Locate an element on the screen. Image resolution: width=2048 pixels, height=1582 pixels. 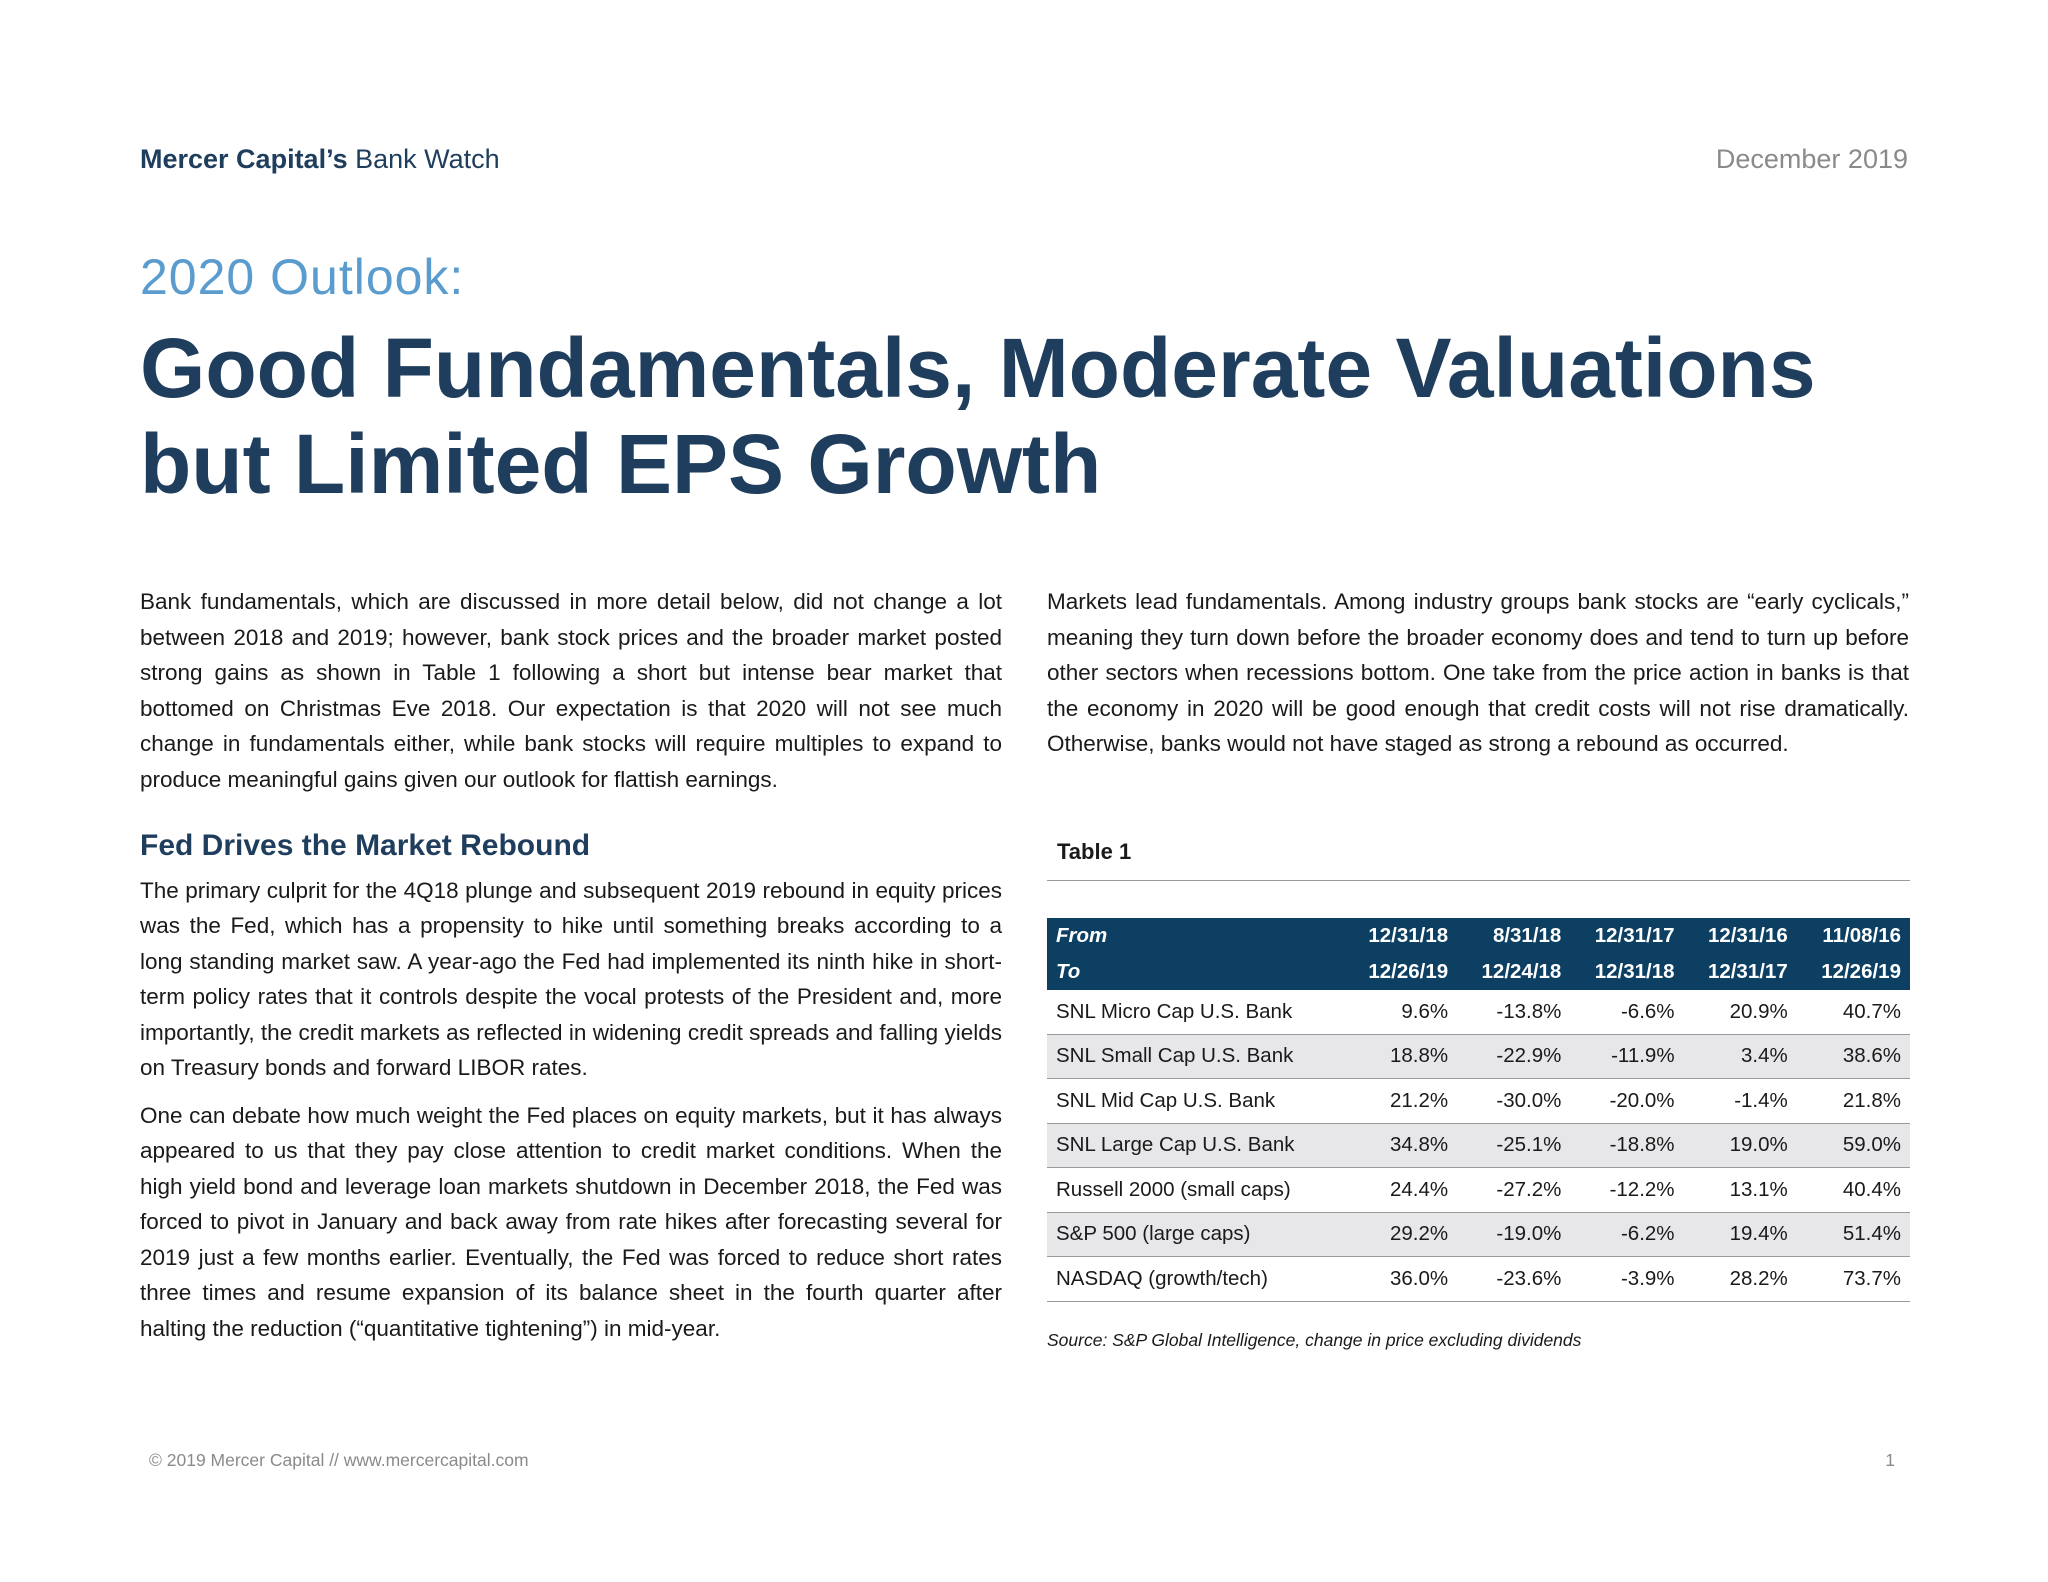
table-cell: 40.7% is located at coordinates (1853, 1012).